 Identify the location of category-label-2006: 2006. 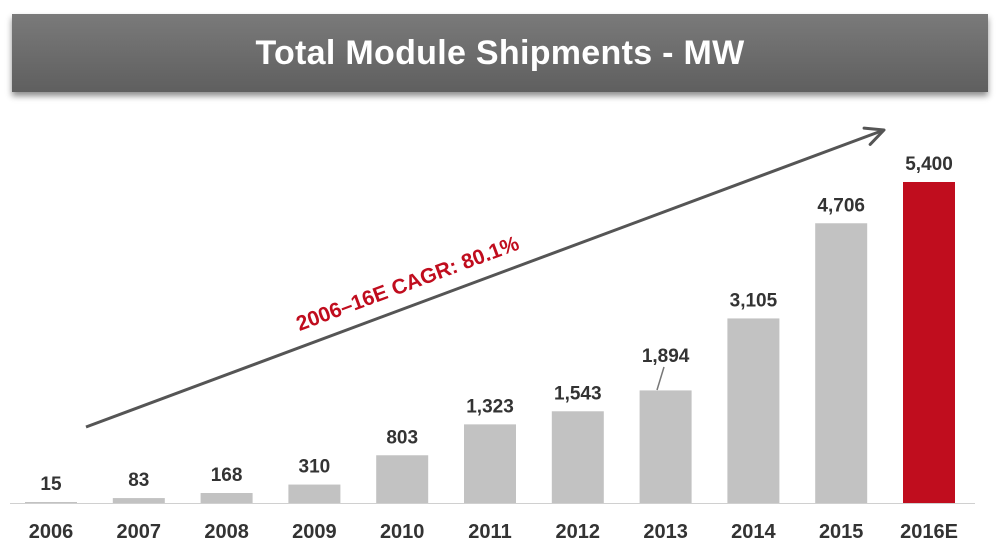
(51, 532).